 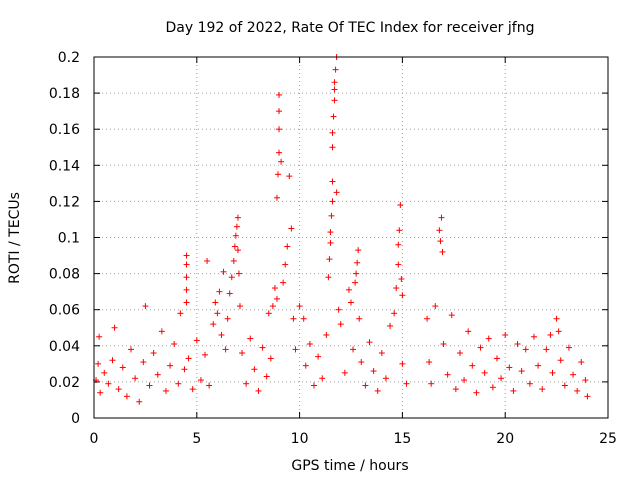 I want to click on y-tick-label: 0.1, so click(x=69, y=239).